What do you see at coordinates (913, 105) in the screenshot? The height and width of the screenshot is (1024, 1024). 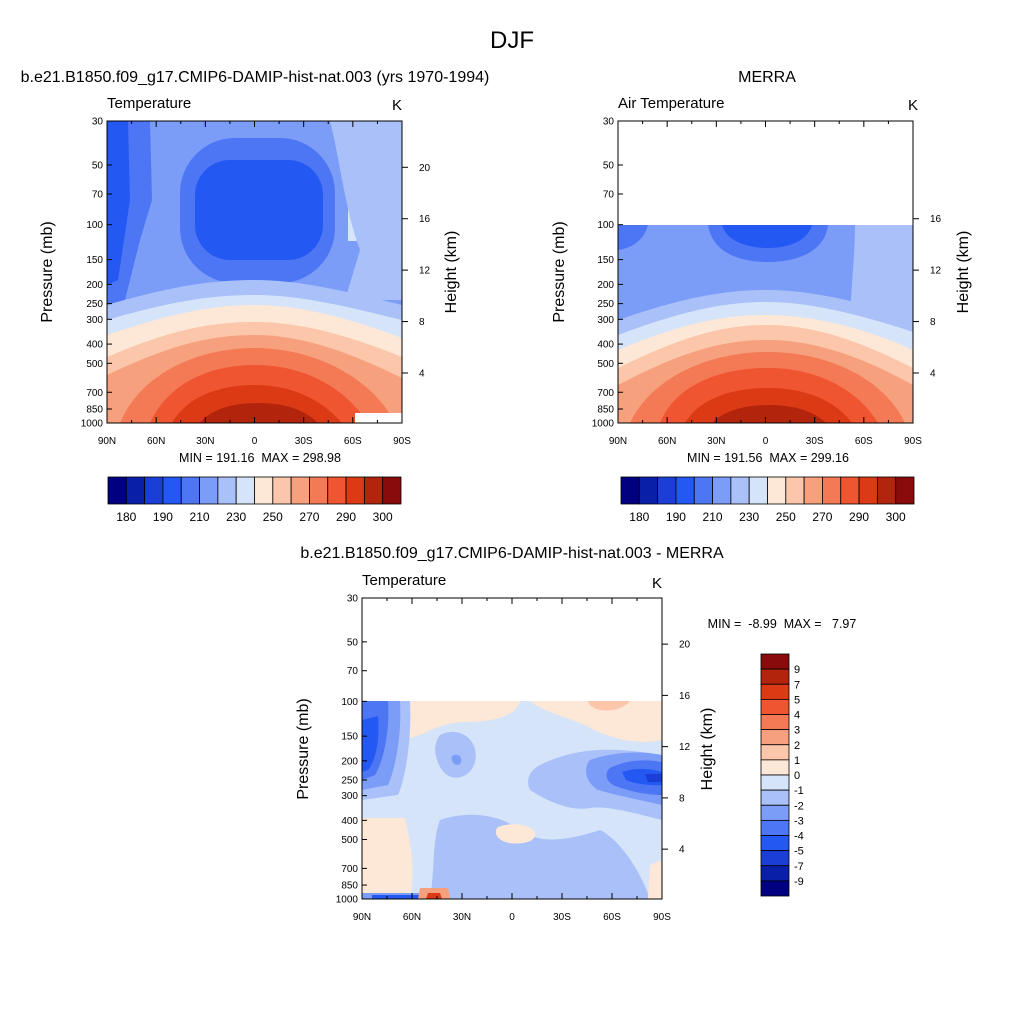 I see `panel-obs-subtitle-right: K` at bounding box center [913, 105].